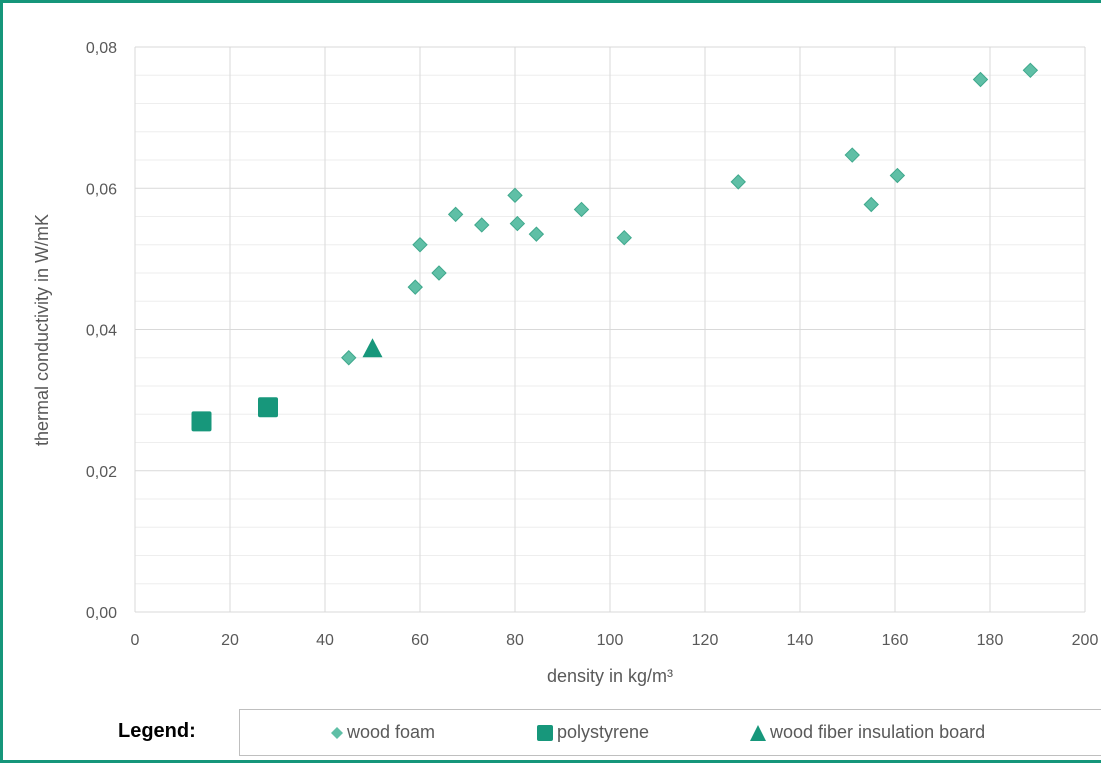 Image resolution: width=1101 pixels, height=763 pixels. What do you see at coordinates (800, 640) in the screenshot?
I see `x-tick-label: 140` at bounding box center [800, 640].